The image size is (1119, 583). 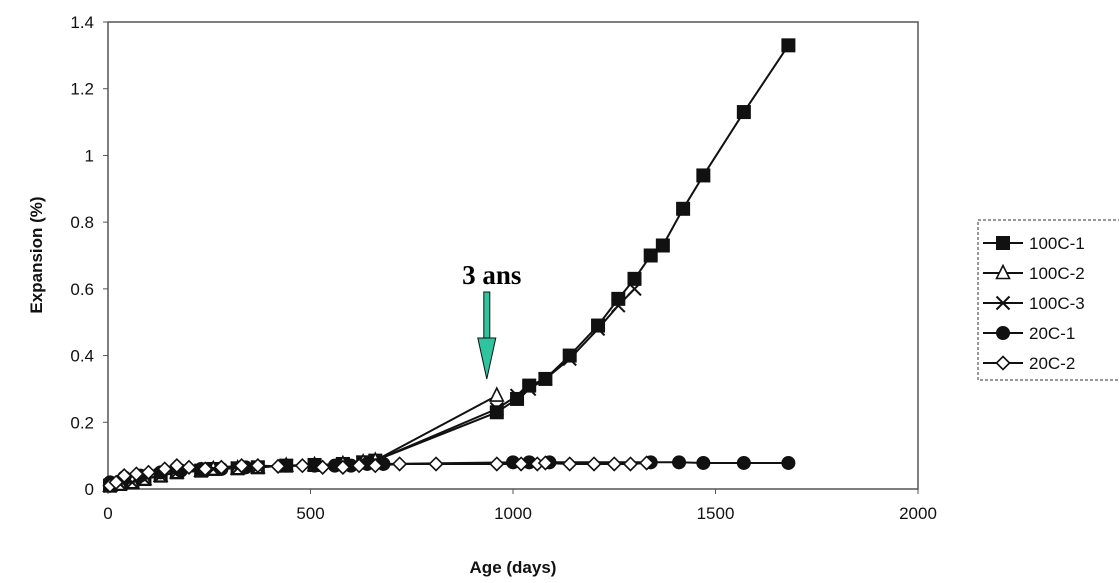 I want to click on y-axis-title: Expansion (%), so click(x=36, y=254).